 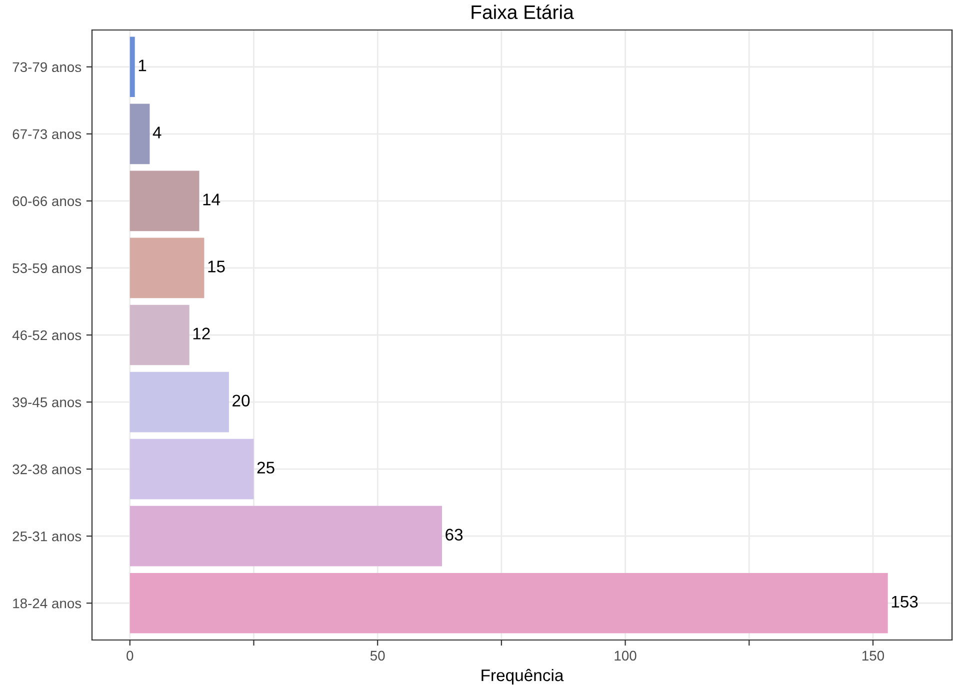 I want to click on data-label: 12, so click(x=201, y=334).